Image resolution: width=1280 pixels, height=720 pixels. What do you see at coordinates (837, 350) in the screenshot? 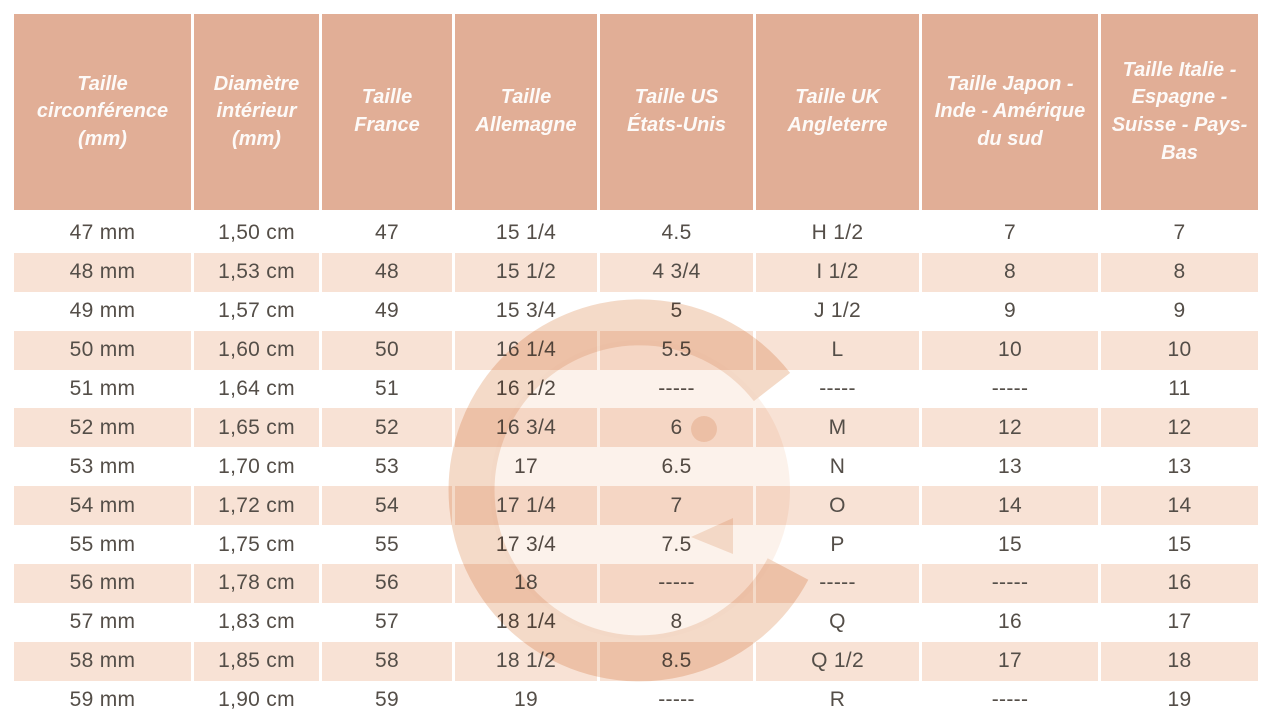
I see `table-cell-r4c6: L` at bounding box center [837, 350].